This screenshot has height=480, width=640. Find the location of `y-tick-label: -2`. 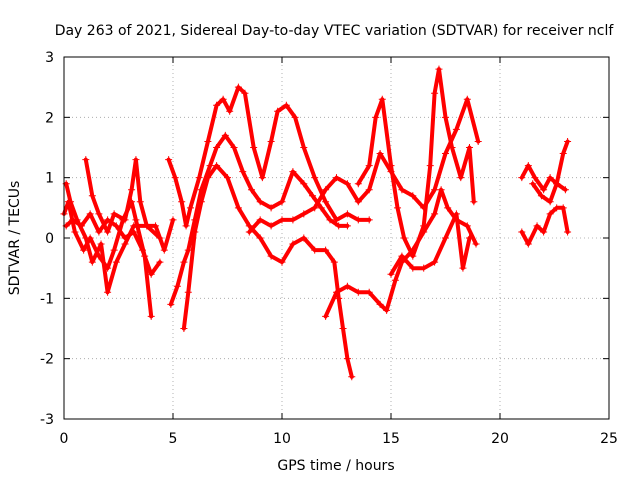

y-tick-label: -2 is located at coordinates (47, 360).